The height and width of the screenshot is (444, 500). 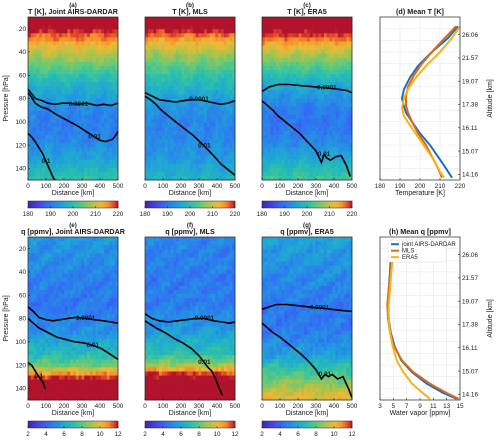 What do you see at coordinates (73, 11) in the screenshot?
I see `panel-title: T [K], Joint AIRS-DARDAR` at bounding box center [73, 11].